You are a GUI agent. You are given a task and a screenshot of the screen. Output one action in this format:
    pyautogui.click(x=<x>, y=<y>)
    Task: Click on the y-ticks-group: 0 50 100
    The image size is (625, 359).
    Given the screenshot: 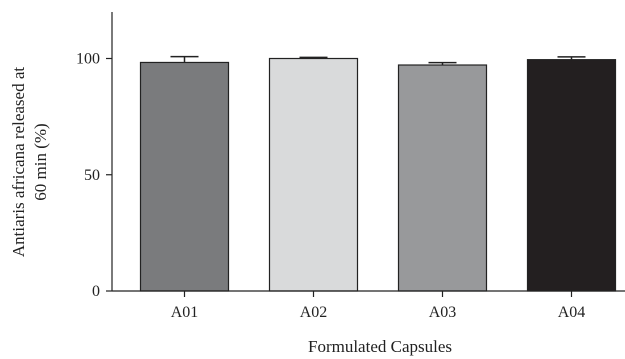 What is the action you would take?
    pyautogui.click(x=94, y=175)
    